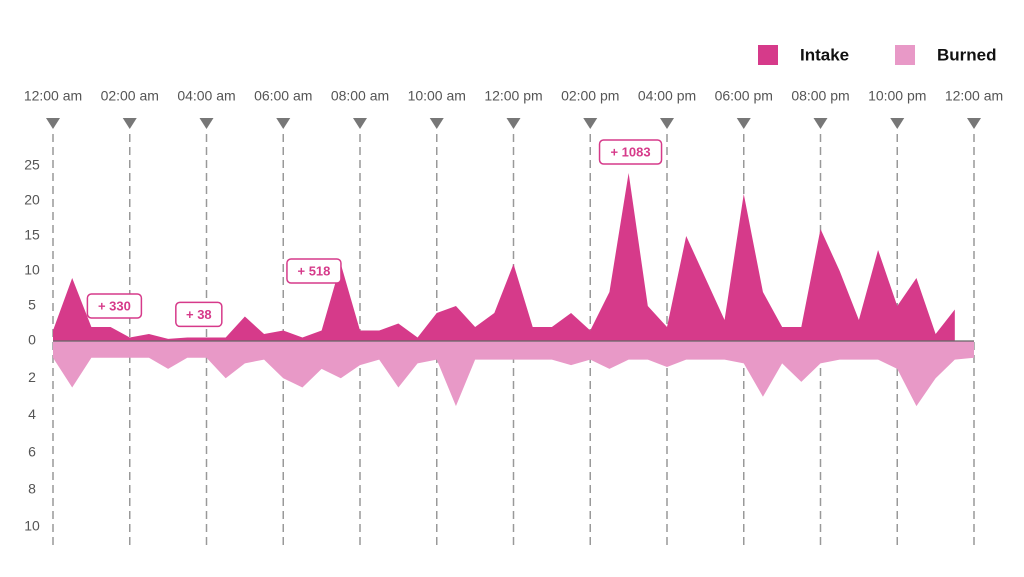 This screenshot has height=577, width=1024. I want to click on x-tick-label: 04:00 pm, so click(667, 96).